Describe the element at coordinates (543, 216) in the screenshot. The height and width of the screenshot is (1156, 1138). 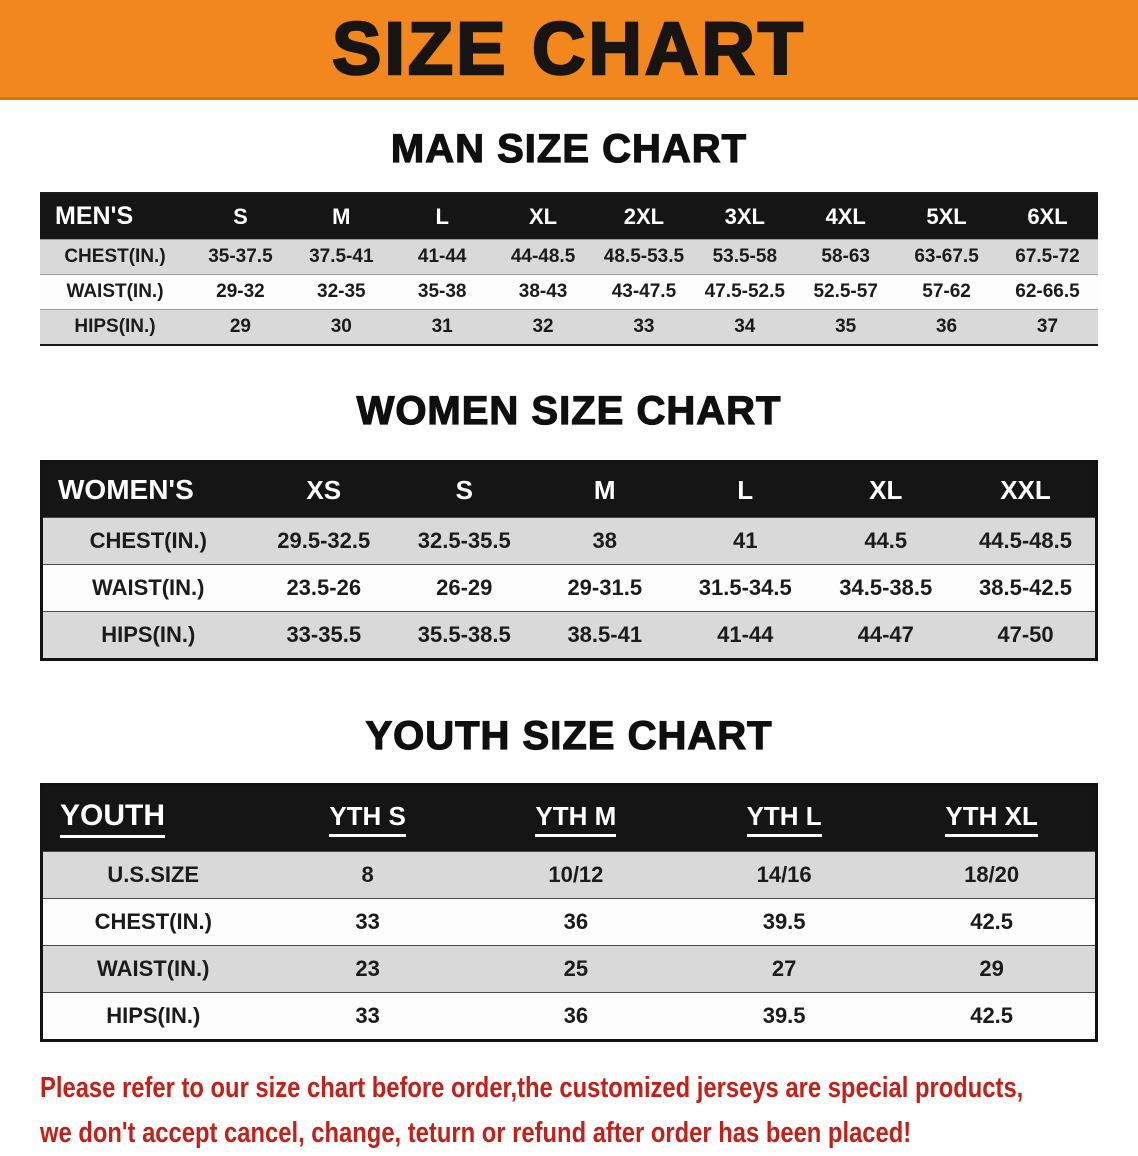
I see `men-col-header-xl: XL` at that location.